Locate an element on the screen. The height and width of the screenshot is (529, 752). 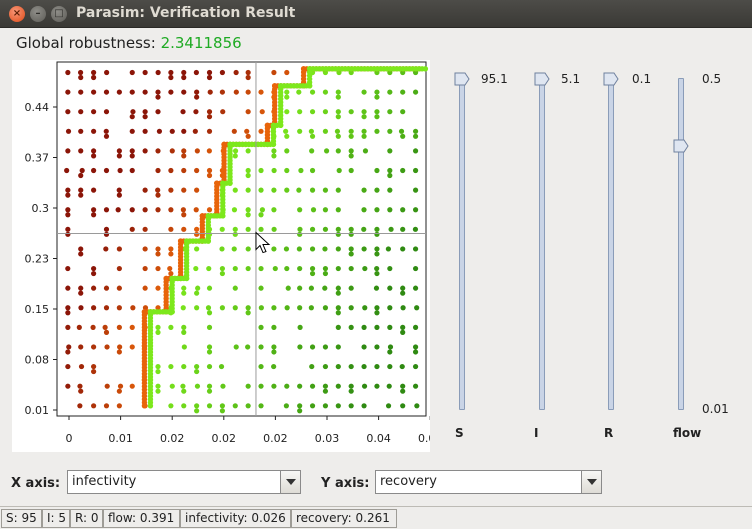
slider-flow: 0.5 0.01 is located at coordinates (702, 244).